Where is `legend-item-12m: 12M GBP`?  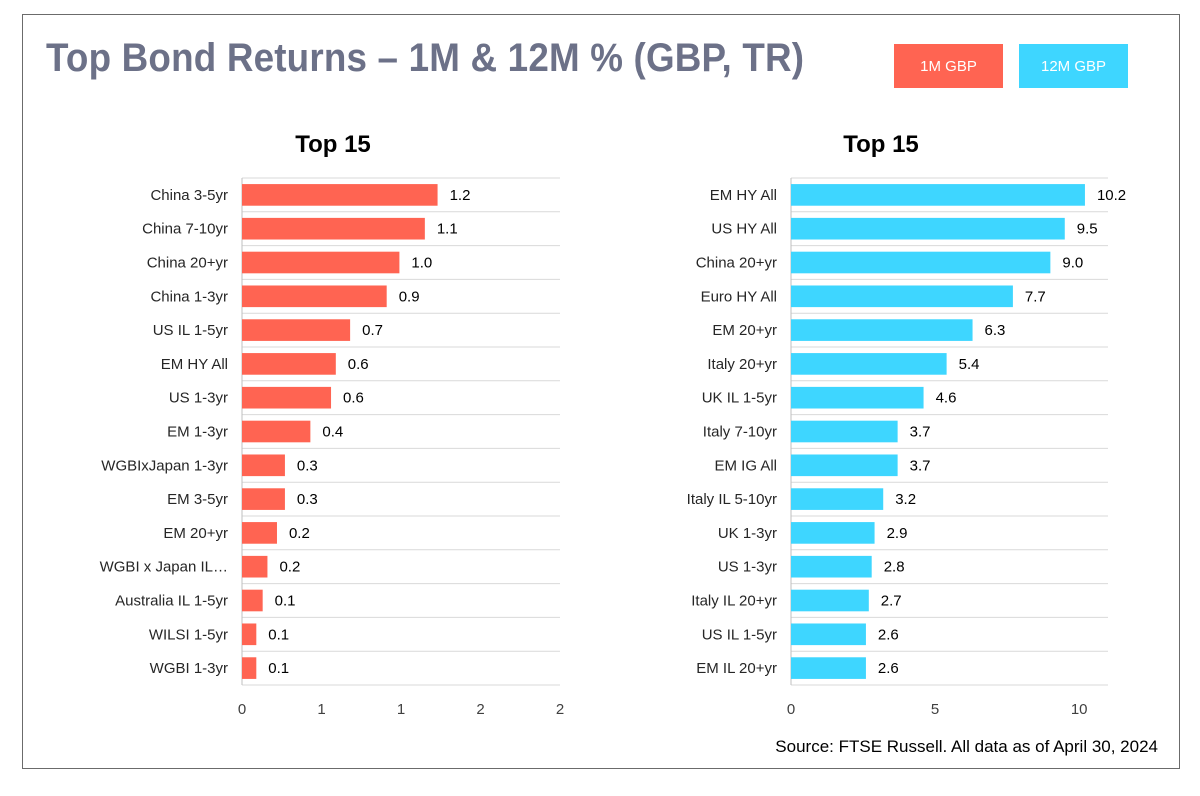
legend-item-12m: 12M GBP is located at coordinates (1073, 66).